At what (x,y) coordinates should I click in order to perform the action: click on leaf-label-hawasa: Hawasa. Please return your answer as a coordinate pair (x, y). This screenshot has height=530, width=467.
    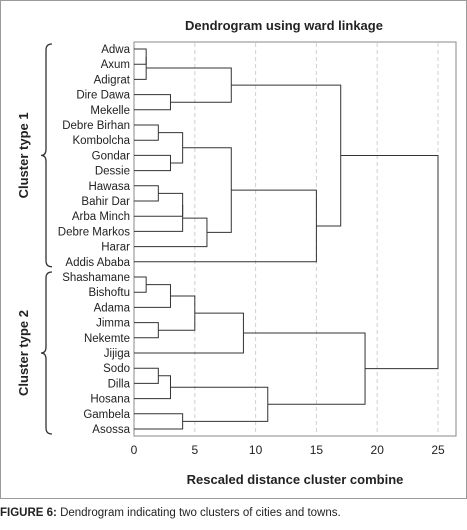
    Looking at the image, I should click on (109, 187).